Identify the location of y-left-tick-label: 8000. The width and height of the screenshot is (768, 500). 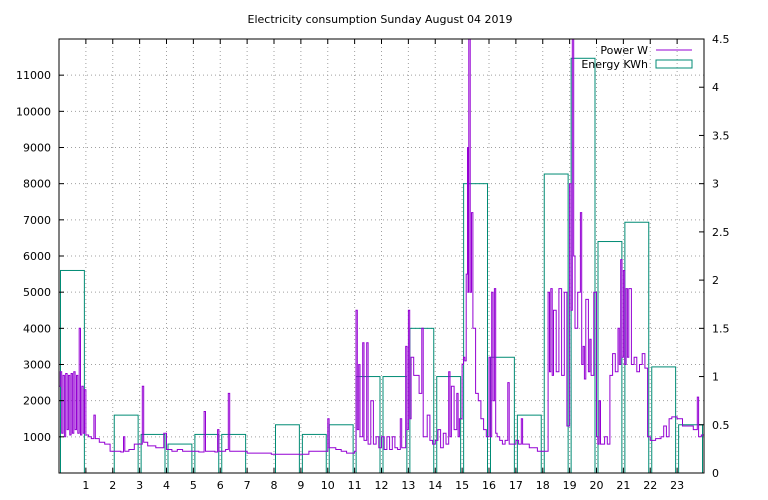
(37, 184).